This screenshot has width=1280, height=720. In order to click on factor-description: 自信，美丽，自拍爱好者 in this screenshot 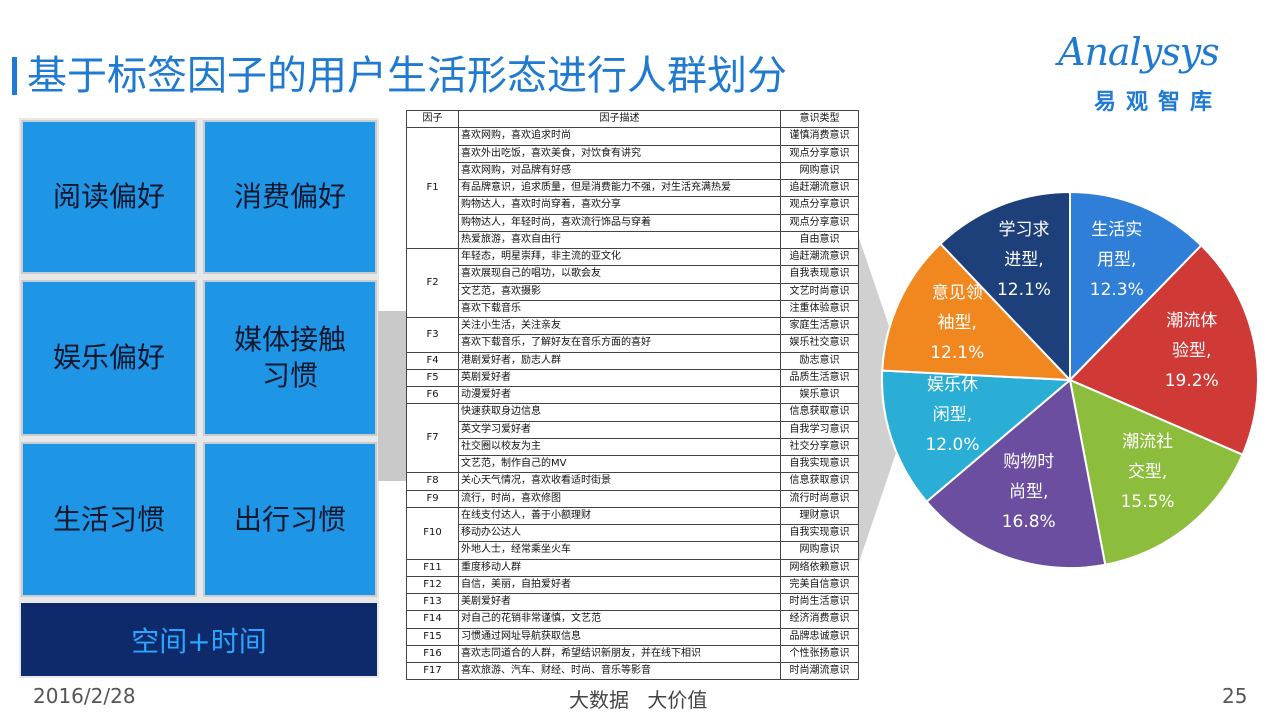, I will do `click(619, 585)`.